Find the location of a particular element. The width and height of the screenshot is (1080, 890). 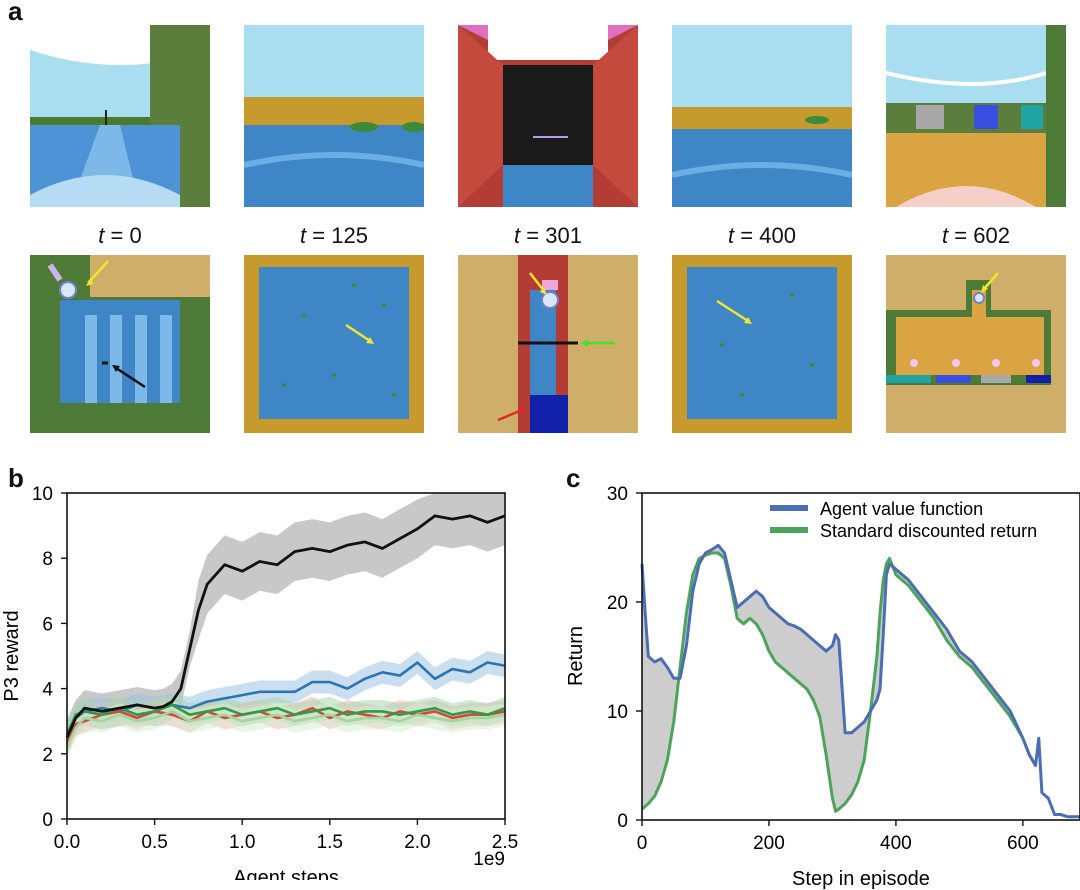

chart-b-ytick-label: 8 is located at coordinates (47, 559).